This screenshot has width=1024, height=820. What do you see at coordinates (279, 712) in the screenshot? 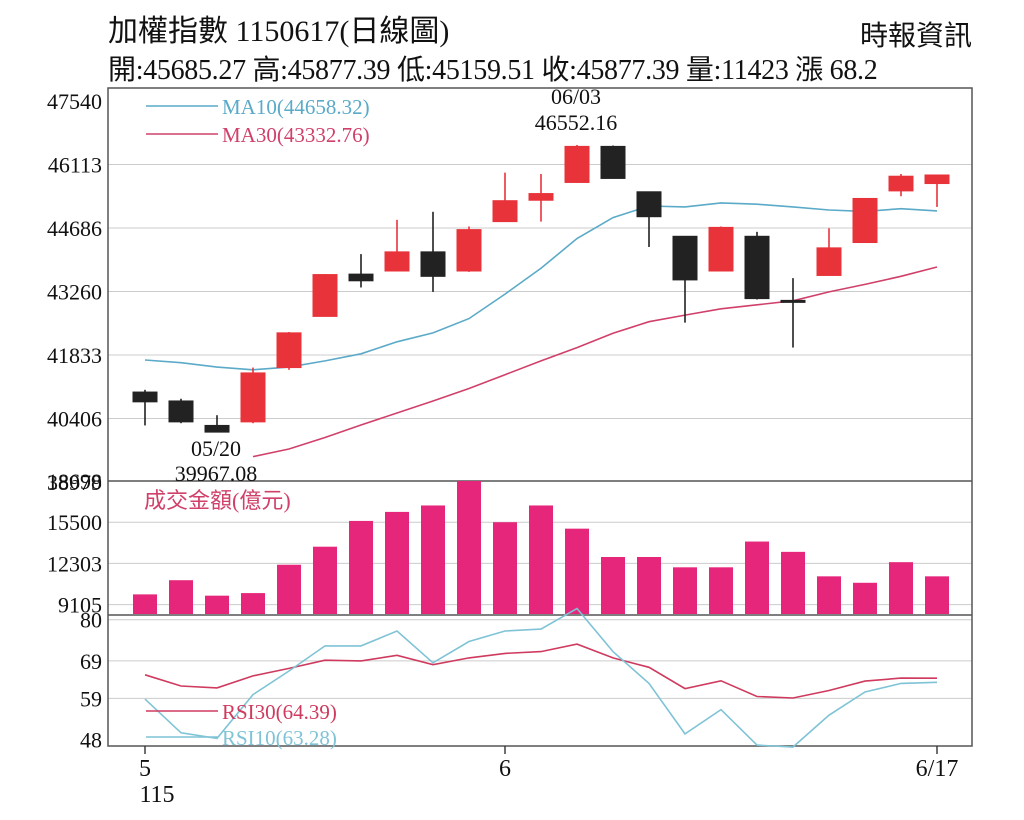
I see `rsi-legend-label: RSI30(64.39)` at bounding box center [279, 712].